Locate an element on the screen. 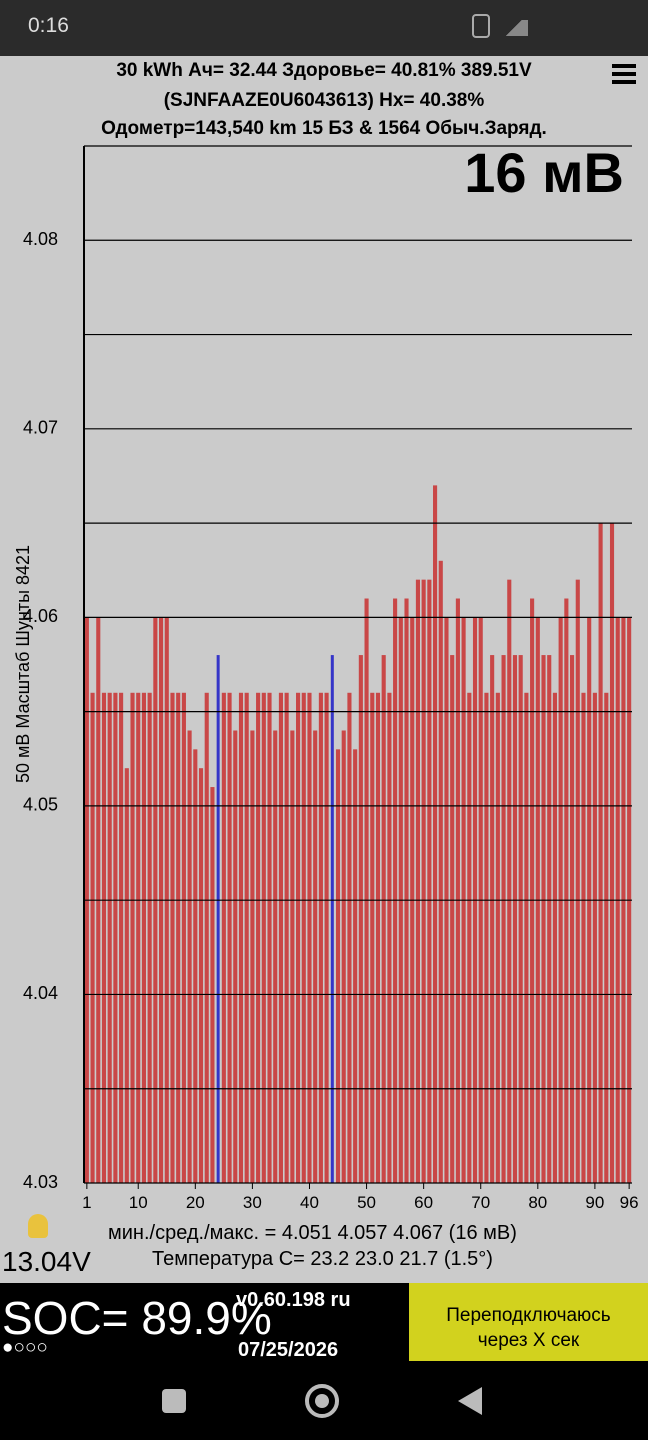  aux-voltage: 13.04V is located at coordinates (46, 1261).